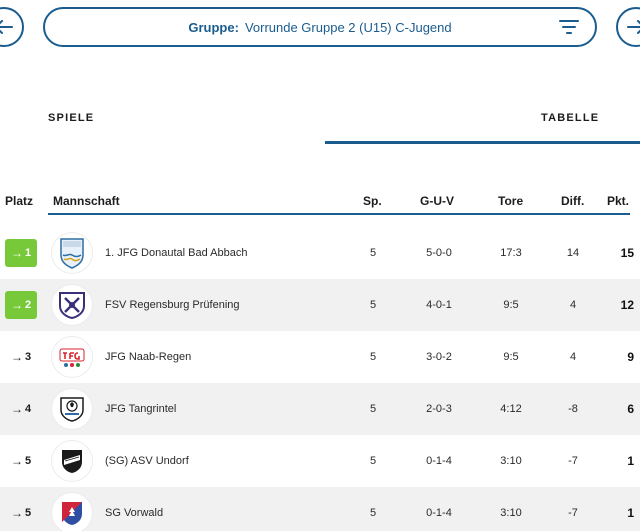 This screenshot has width=640, height=531. Describe the element at coordinates (630, 409) in the screenshot. I see `points: 6` at that location.